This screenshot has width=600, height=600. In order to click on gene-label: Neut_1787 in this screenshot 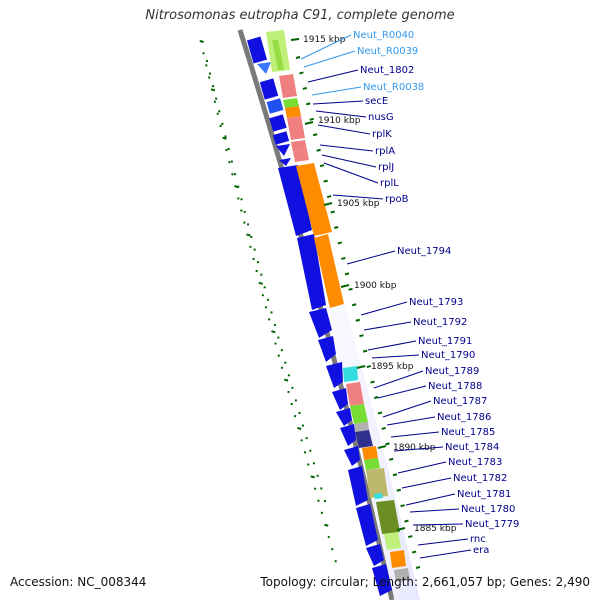, I will do `click(460, 401)`.